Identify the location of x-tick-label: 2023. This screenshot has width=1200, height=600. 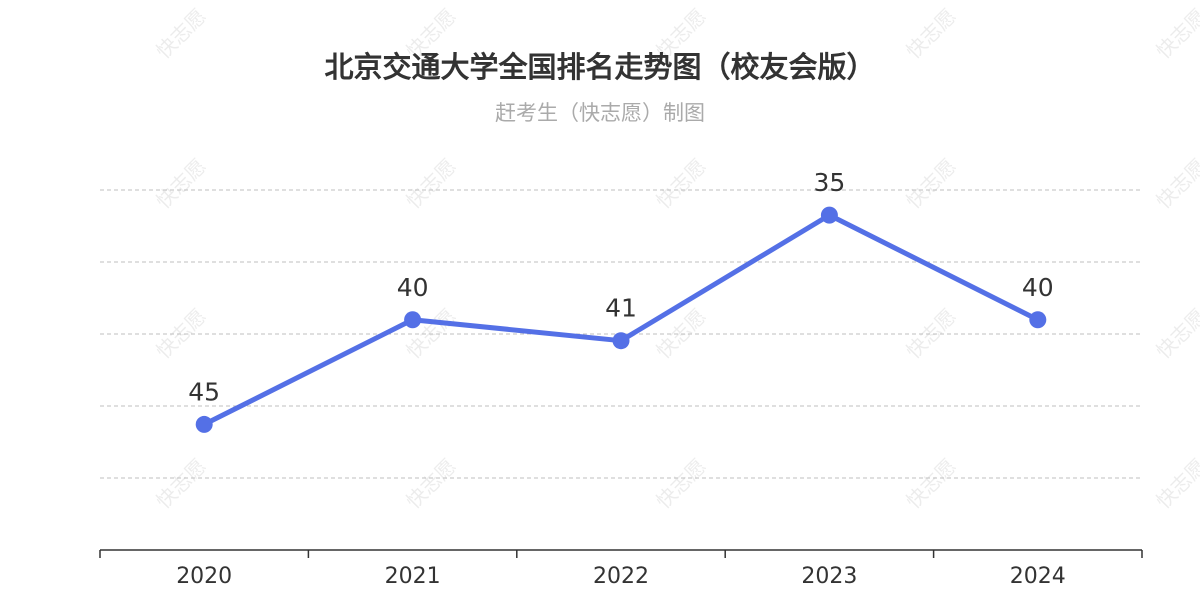
(829, 576).